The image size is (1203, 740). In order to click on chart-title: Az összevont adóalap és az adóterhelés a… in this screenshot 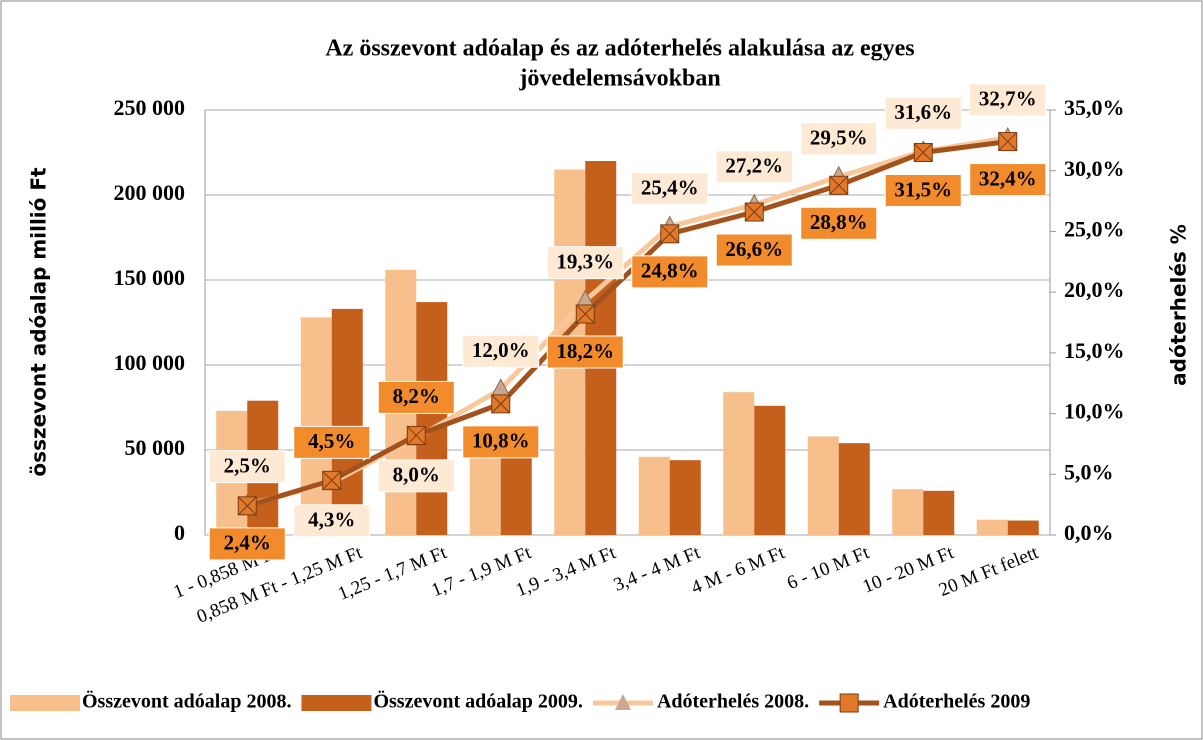, I will do `click(619, 49)`.